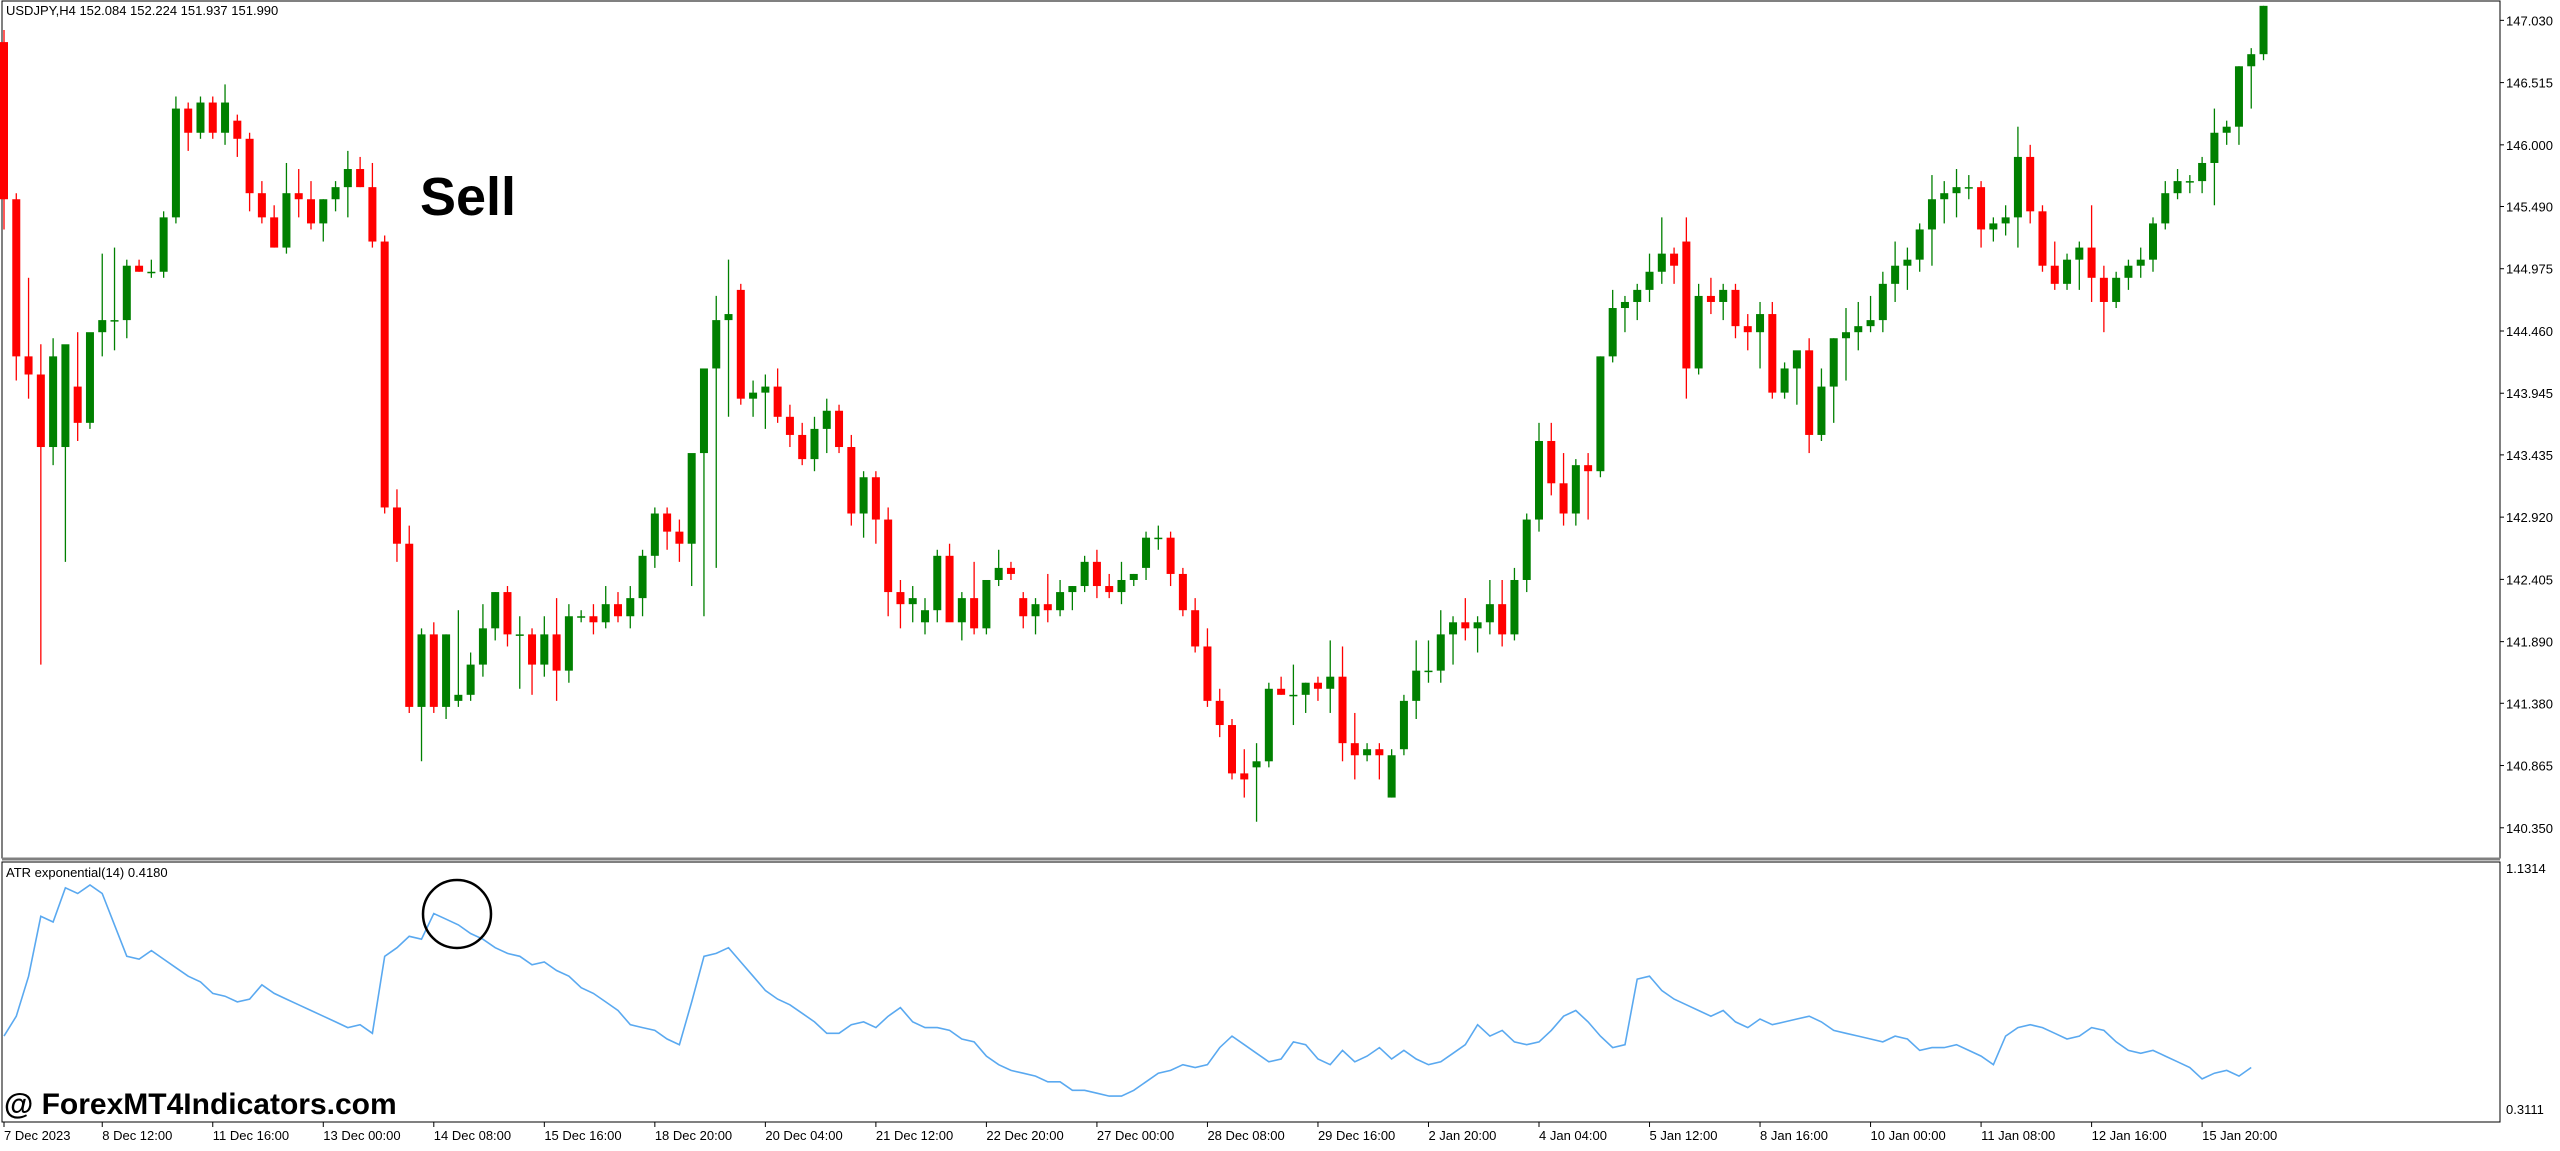 Image resolution: width=2560 pixels, height=1151 pixels. I want to click on price-tick-label: 147.030, so click(2529, 20).